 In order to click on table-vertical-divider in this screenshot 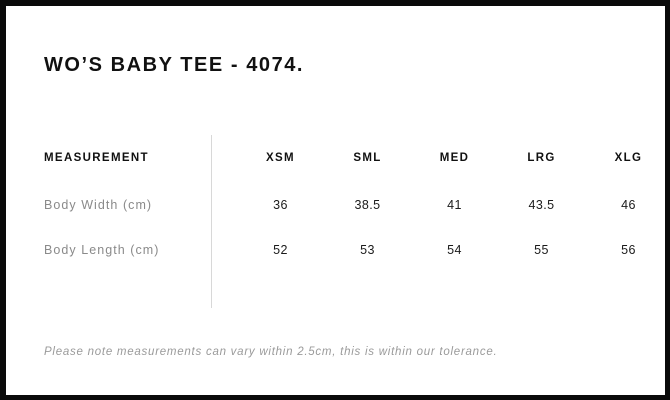, I will do `click(211, 221)`.